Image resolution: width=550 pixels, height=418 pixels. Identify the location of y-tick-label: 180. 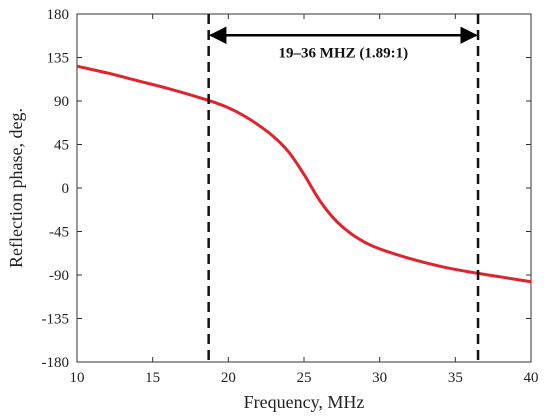
(58, 15).